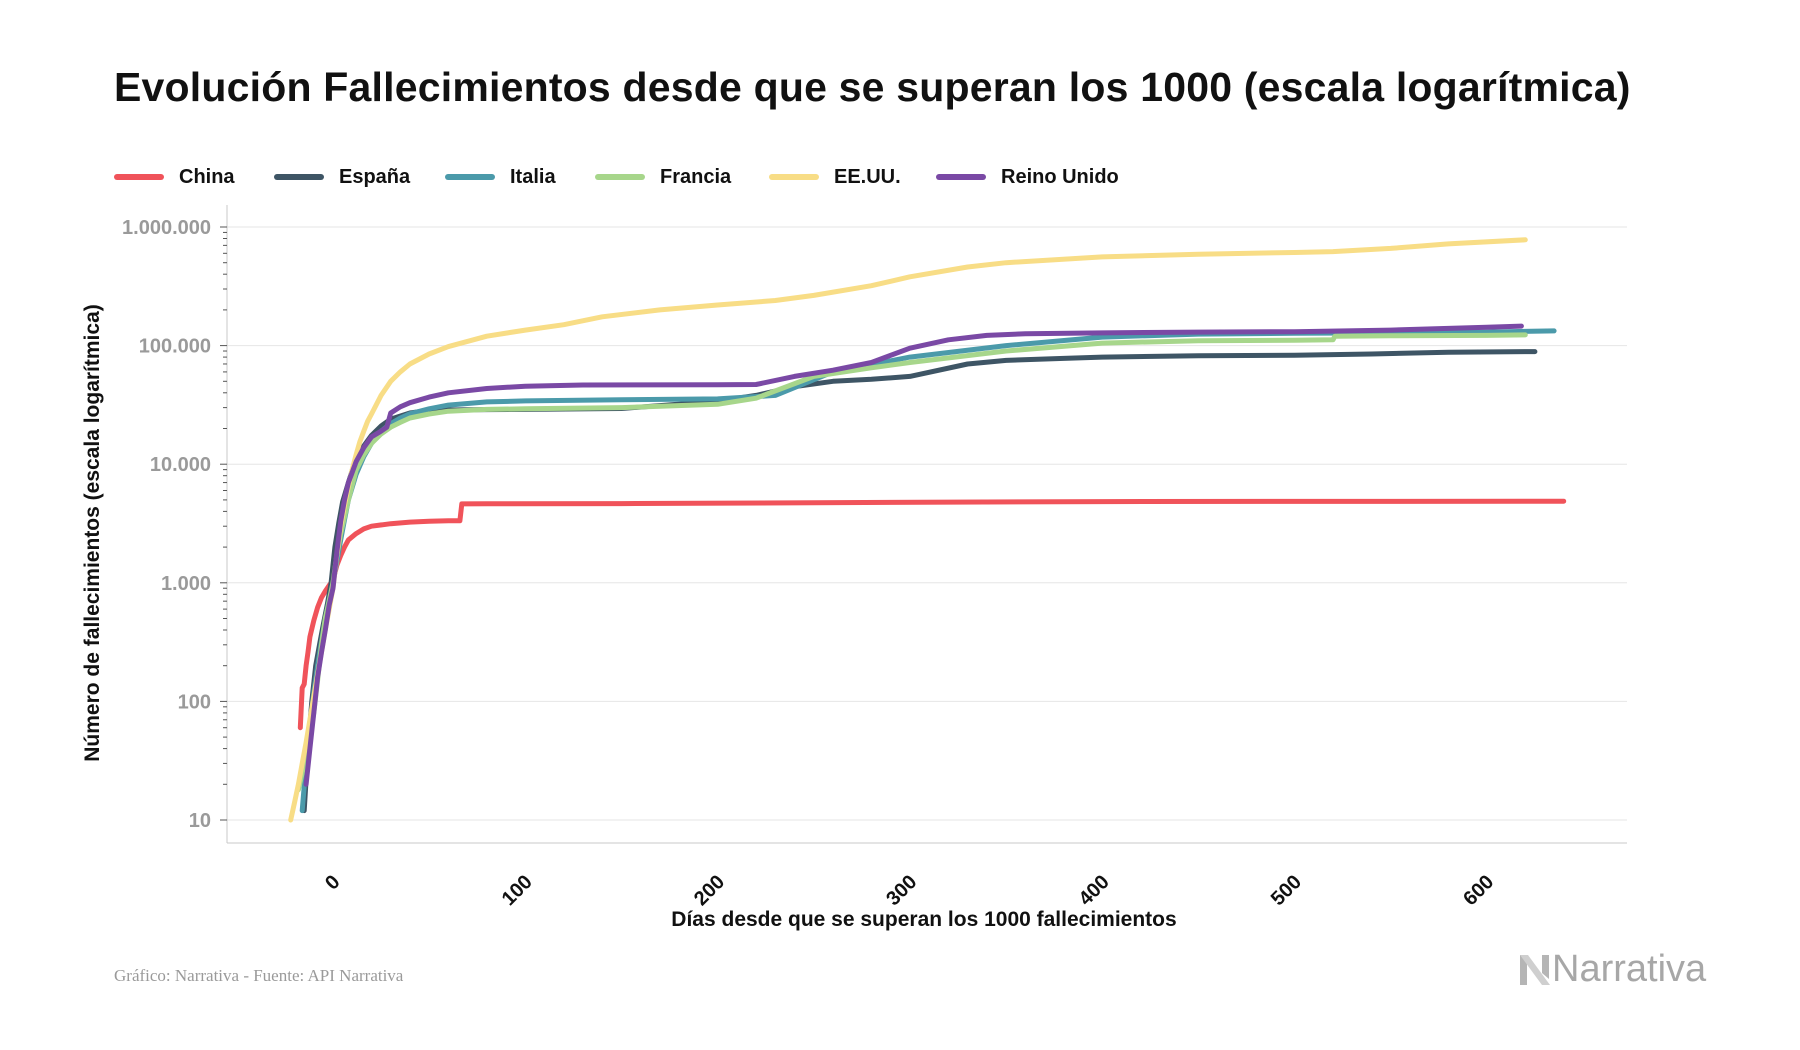  Describe the element at coordinates (1094, 890) in the screenshot. I see `x-tick-label: 400` at that location.